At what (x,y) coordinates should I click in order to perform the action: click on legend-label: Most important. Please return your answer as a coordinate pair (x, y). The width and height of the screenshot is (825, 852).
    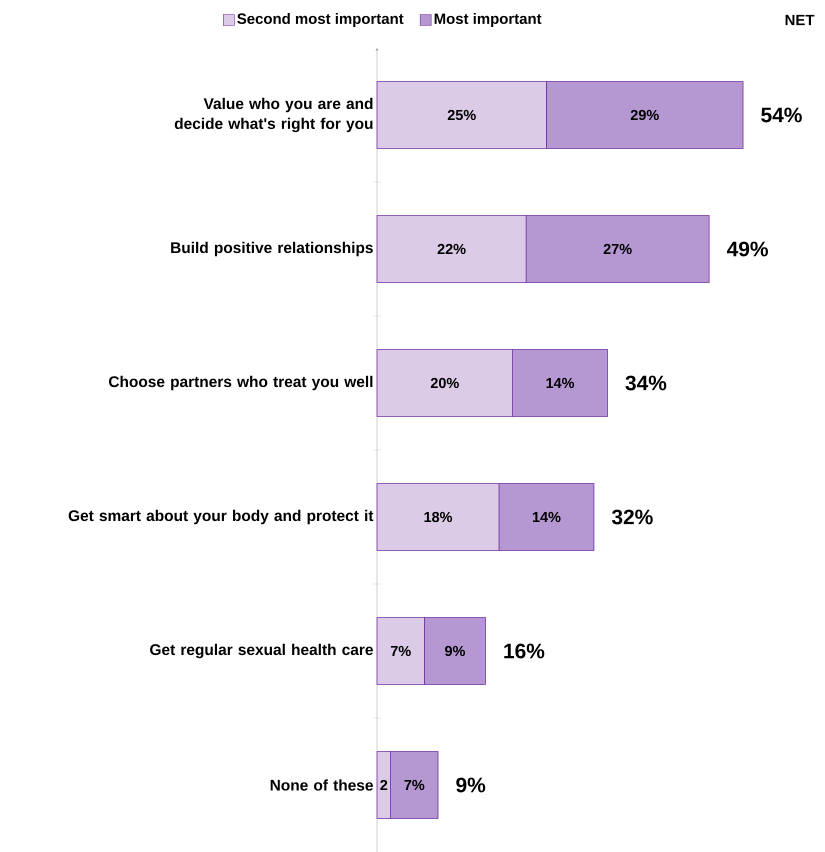
    Looking at the image, I should click on (488, 20).